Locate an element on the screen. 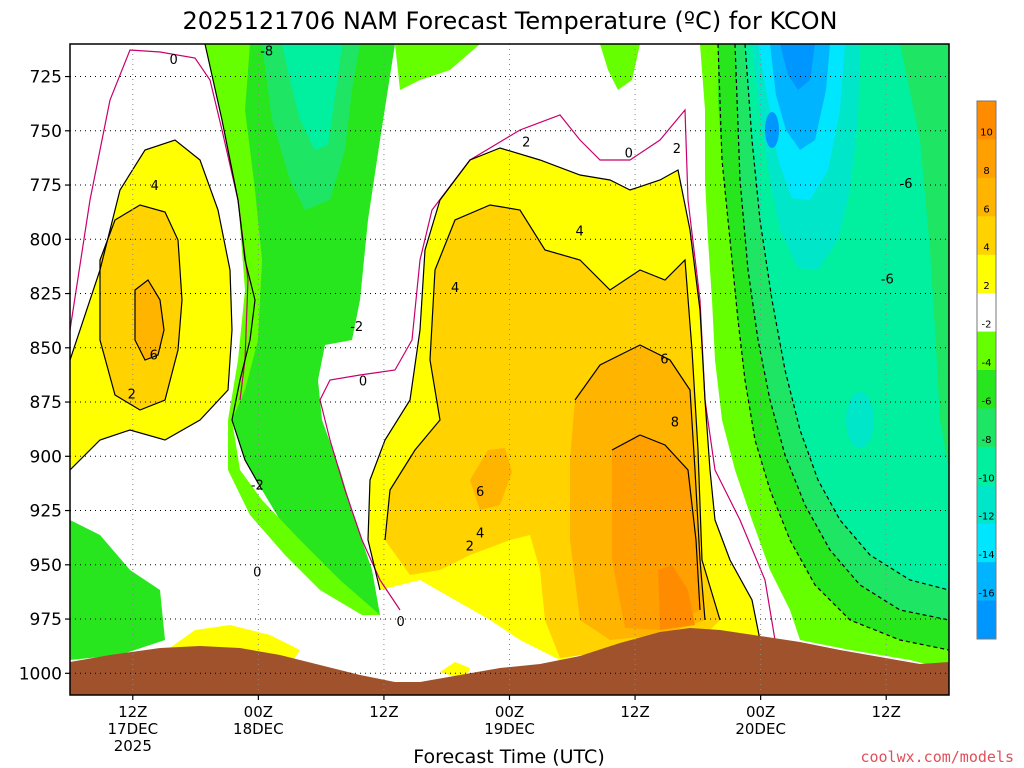  cold-pocket-lower is located at coordinates (860, 420).